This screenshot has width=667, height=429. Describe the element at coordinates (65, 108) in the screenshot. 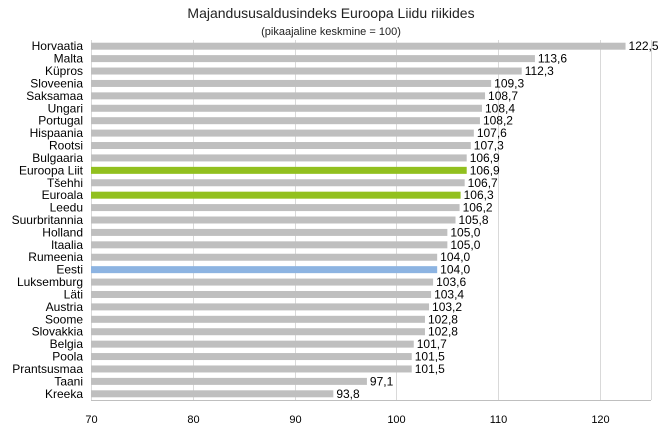

I see `category-label: Ungari` at that location.